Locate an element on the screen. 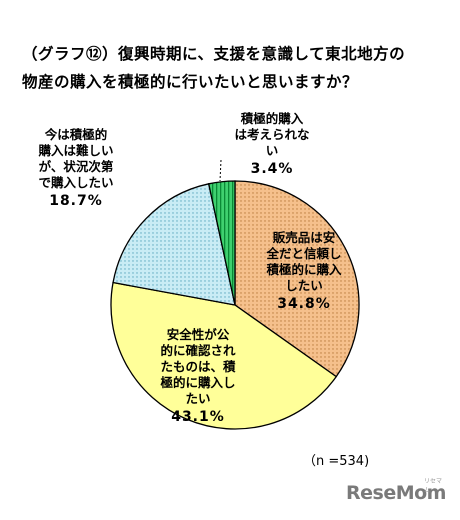  slice-label-3-line-2: は考えられな is located at coordinates (272, 134).